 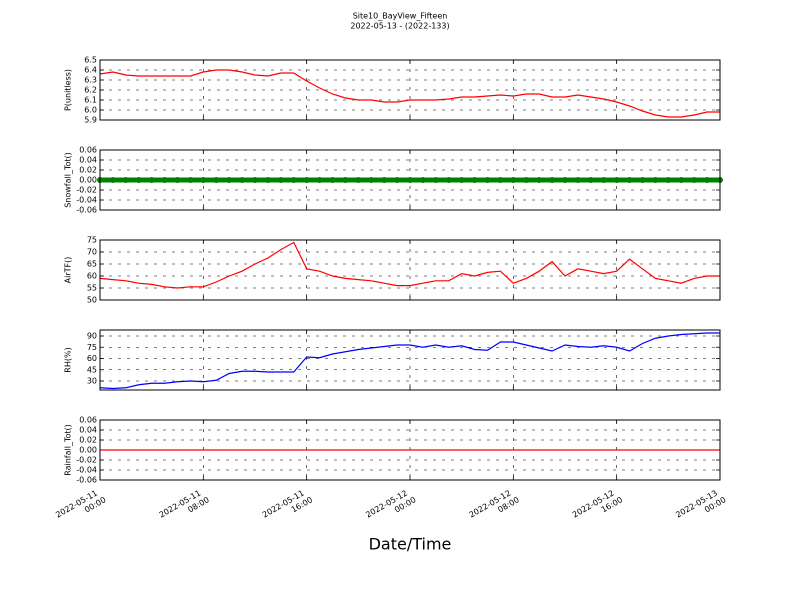 What do you see at coordinates (700, 507) in the screenshot?
I see `x-tick-label: 2022-05-1300:00` at bounding box center [700, 507].